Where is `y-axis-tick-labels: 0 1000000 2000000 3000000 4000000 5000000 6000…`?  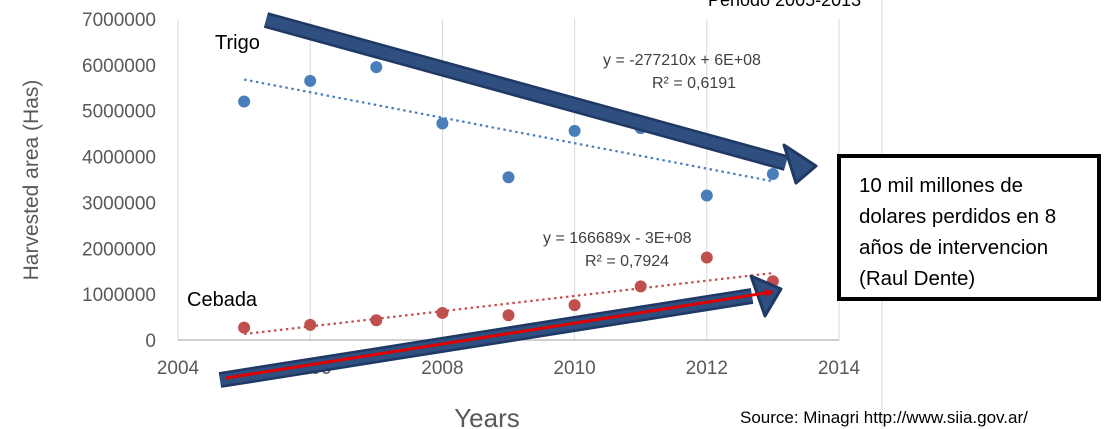 y-axis-tick-labels: 0 1000000 2000000 3000000 4000000 5000000 6000… is located at coordinates (119, 181).